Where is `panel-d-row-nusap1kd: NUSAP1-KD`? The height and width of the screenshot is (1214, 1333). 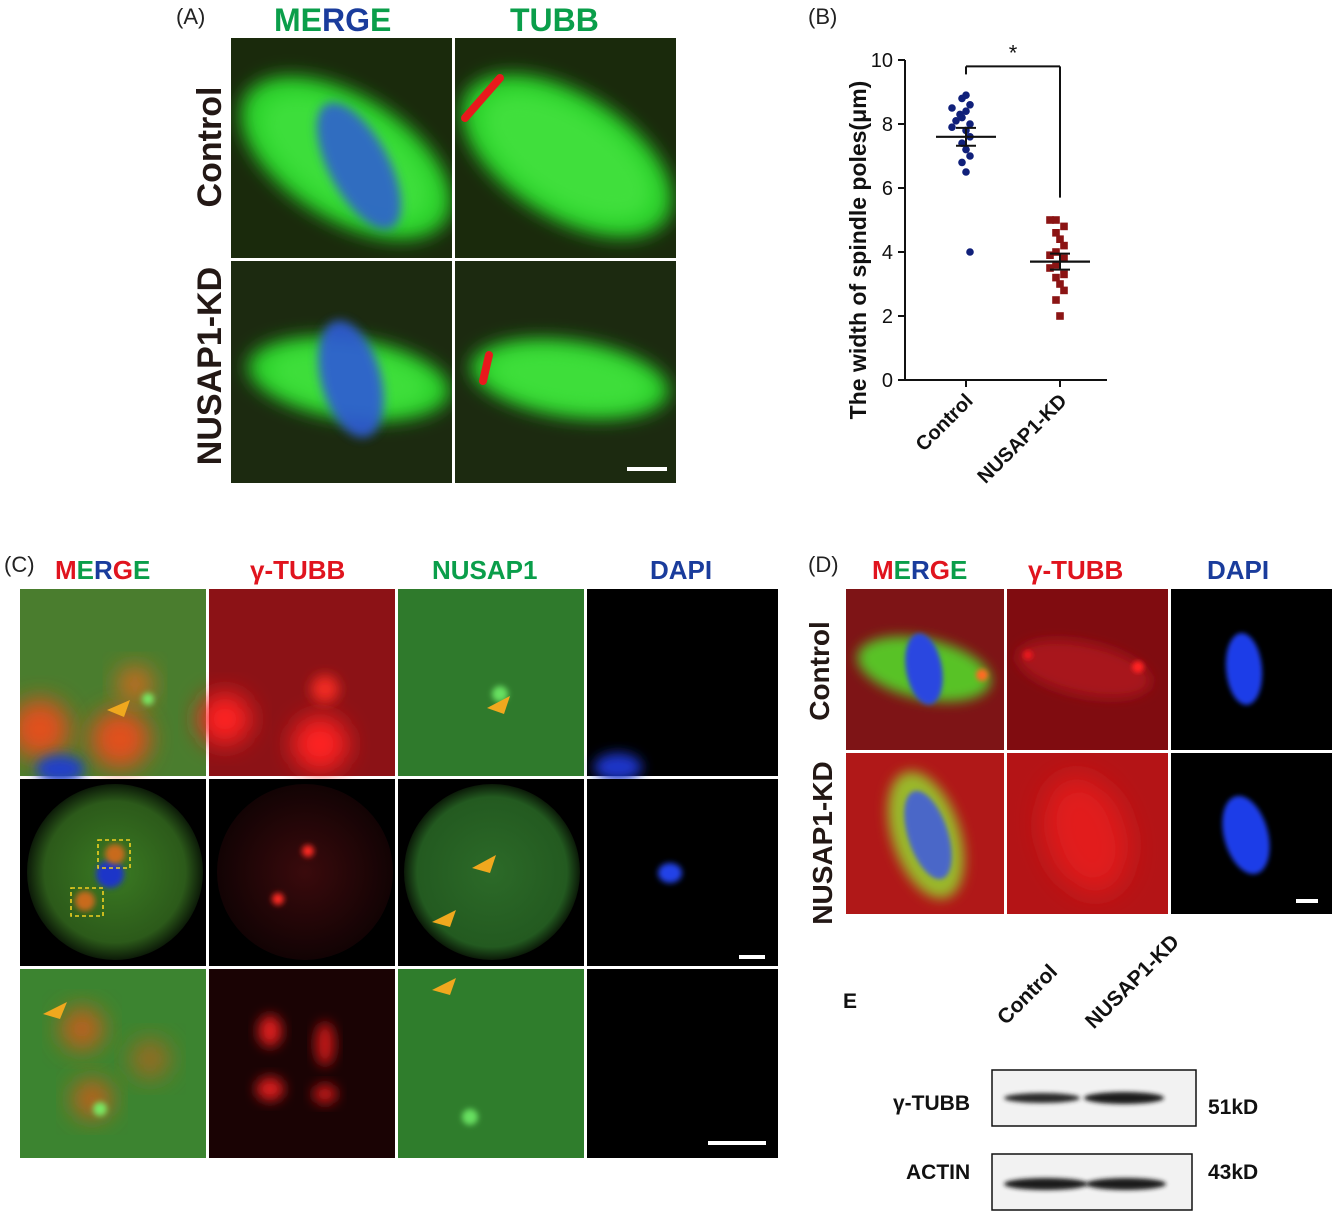 panel-d-row-nusap1kd: NUSAP1-KD is located at coordinates (822, 843).